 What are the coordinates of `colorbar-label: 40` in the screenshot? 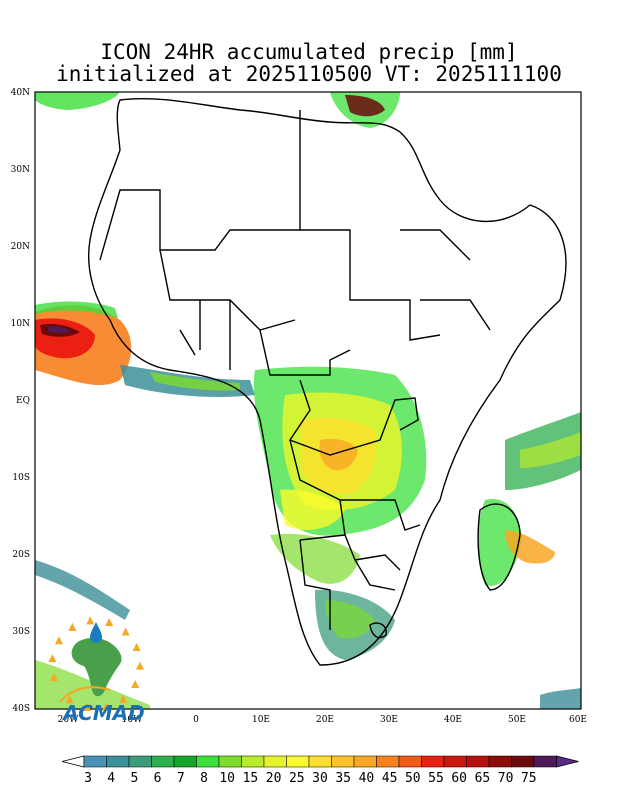 It's located at (367, 778).